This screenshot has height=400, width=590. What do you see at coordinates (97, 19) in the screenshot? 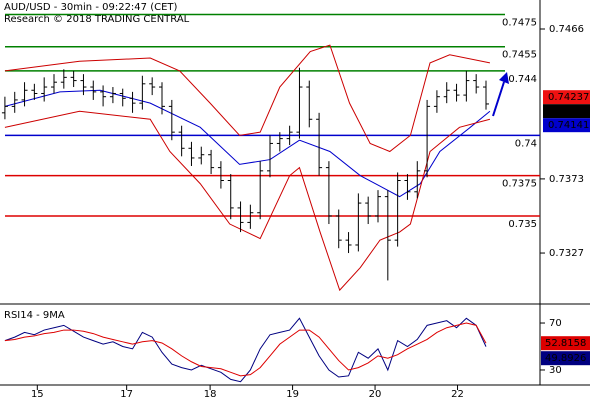
I see `chart-subtitle: Research © 2018 TRADING CENTRAL` at bounding box center [97, 19].